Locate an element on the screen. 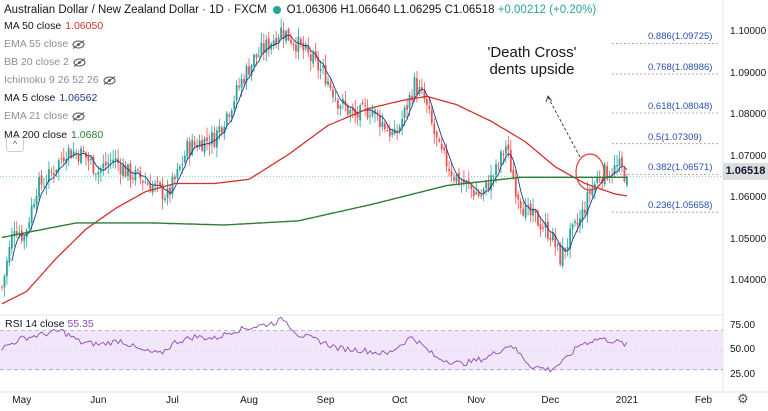 This screenshot has width=768, height=411. time-tick-label: 2021 is located at coordinates (627, 400).